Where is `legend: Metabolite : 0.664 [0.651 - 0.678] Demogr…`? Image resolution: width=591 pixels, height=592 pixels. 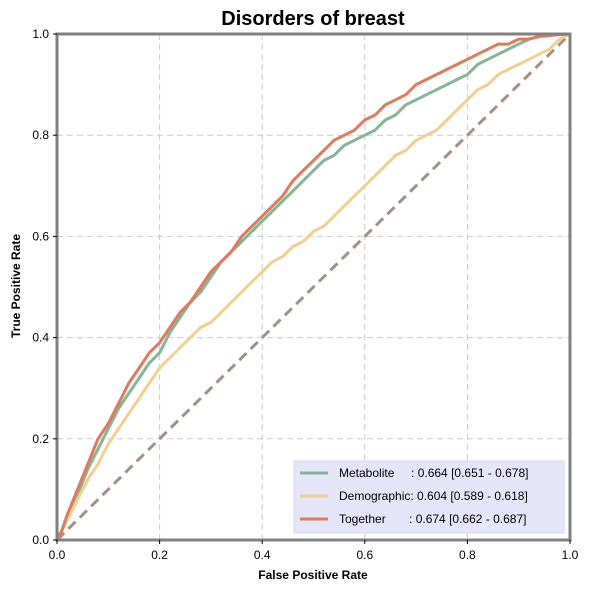 legend: Metabolite : 0.664 [0.651 - 0.678] Demogr… is located at coordinates (429, 497).